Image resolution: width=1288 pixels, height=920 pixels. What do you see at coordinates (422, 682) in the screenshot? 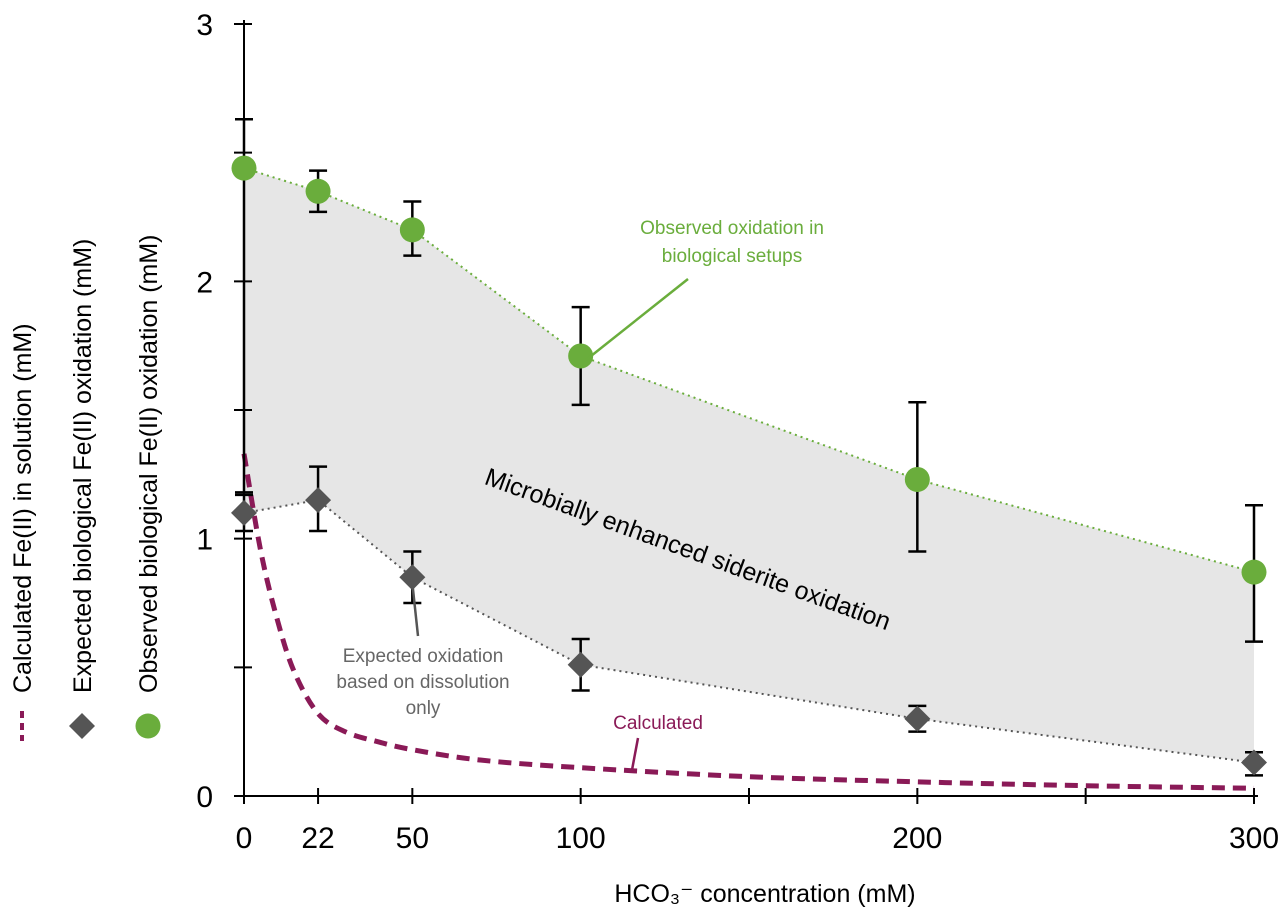
I see `expected-annotation-text: based on dissolution` at bounding box center [422, 682].